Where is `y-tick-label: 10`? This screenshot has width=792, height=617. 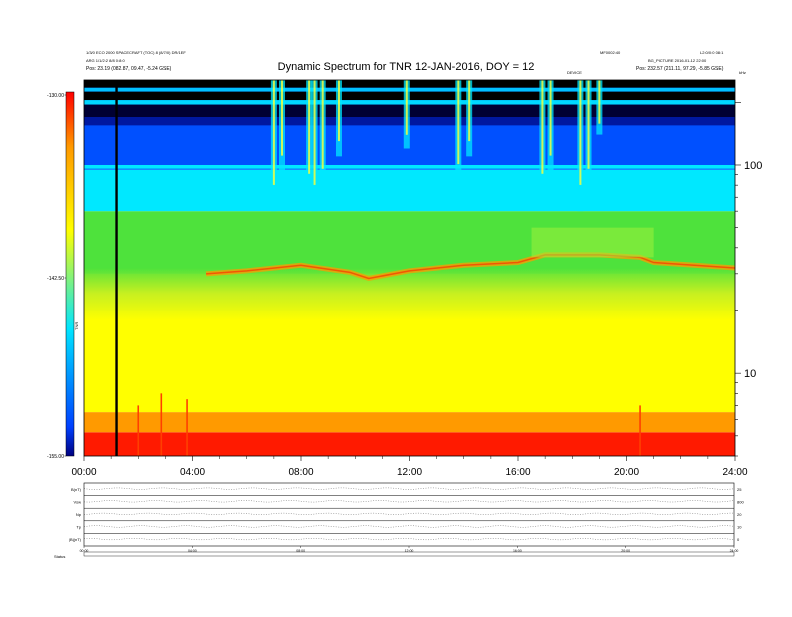 y-tick-label: 10 is located at coordinates (750, 374).